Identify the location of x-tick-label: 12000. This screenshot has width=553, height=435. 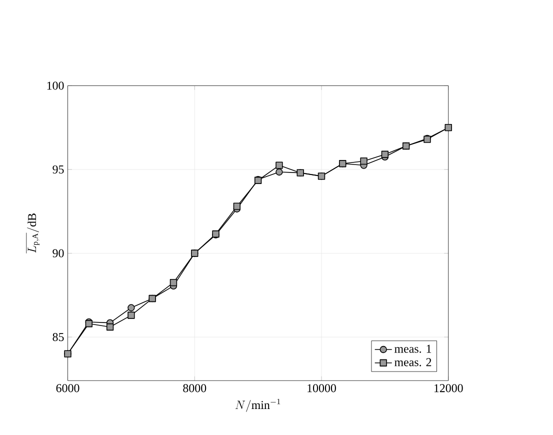
(448, 388).